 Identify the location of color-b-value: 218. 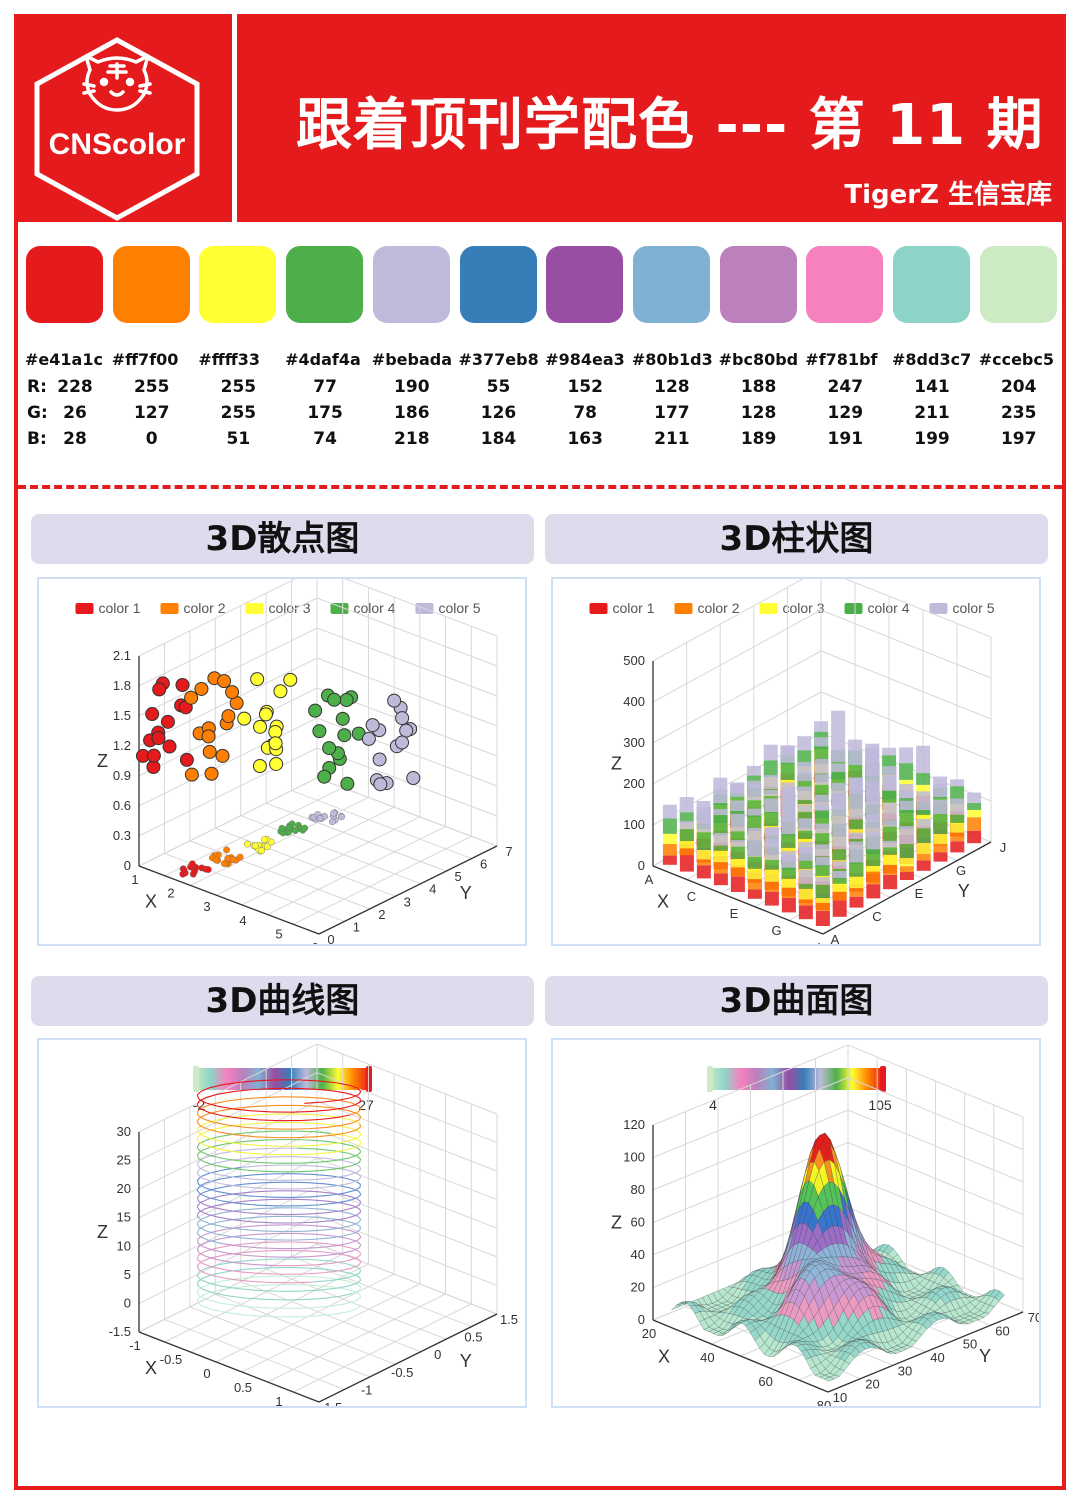
(412, 439).